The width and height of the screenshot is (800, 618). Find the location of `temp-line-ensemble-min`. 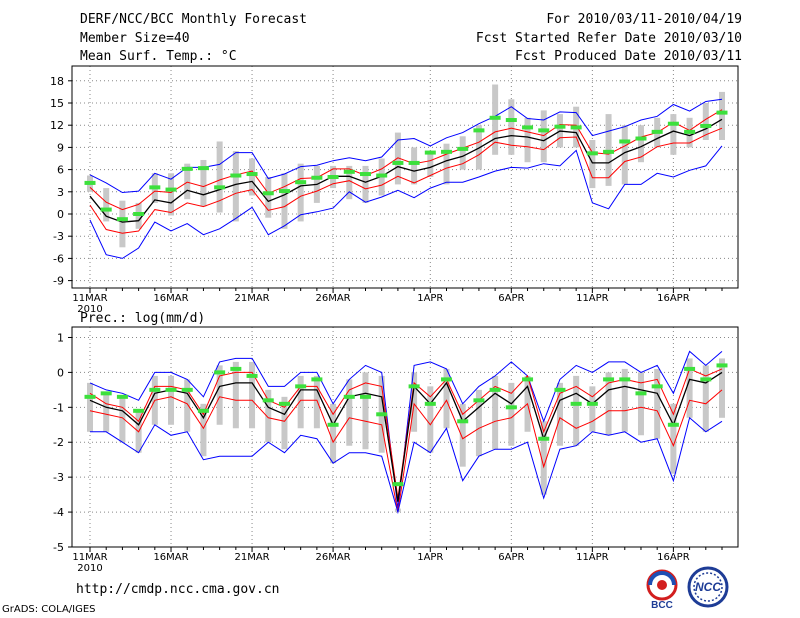

temp-line-ensemble-min is located at coordinates (406, 202).